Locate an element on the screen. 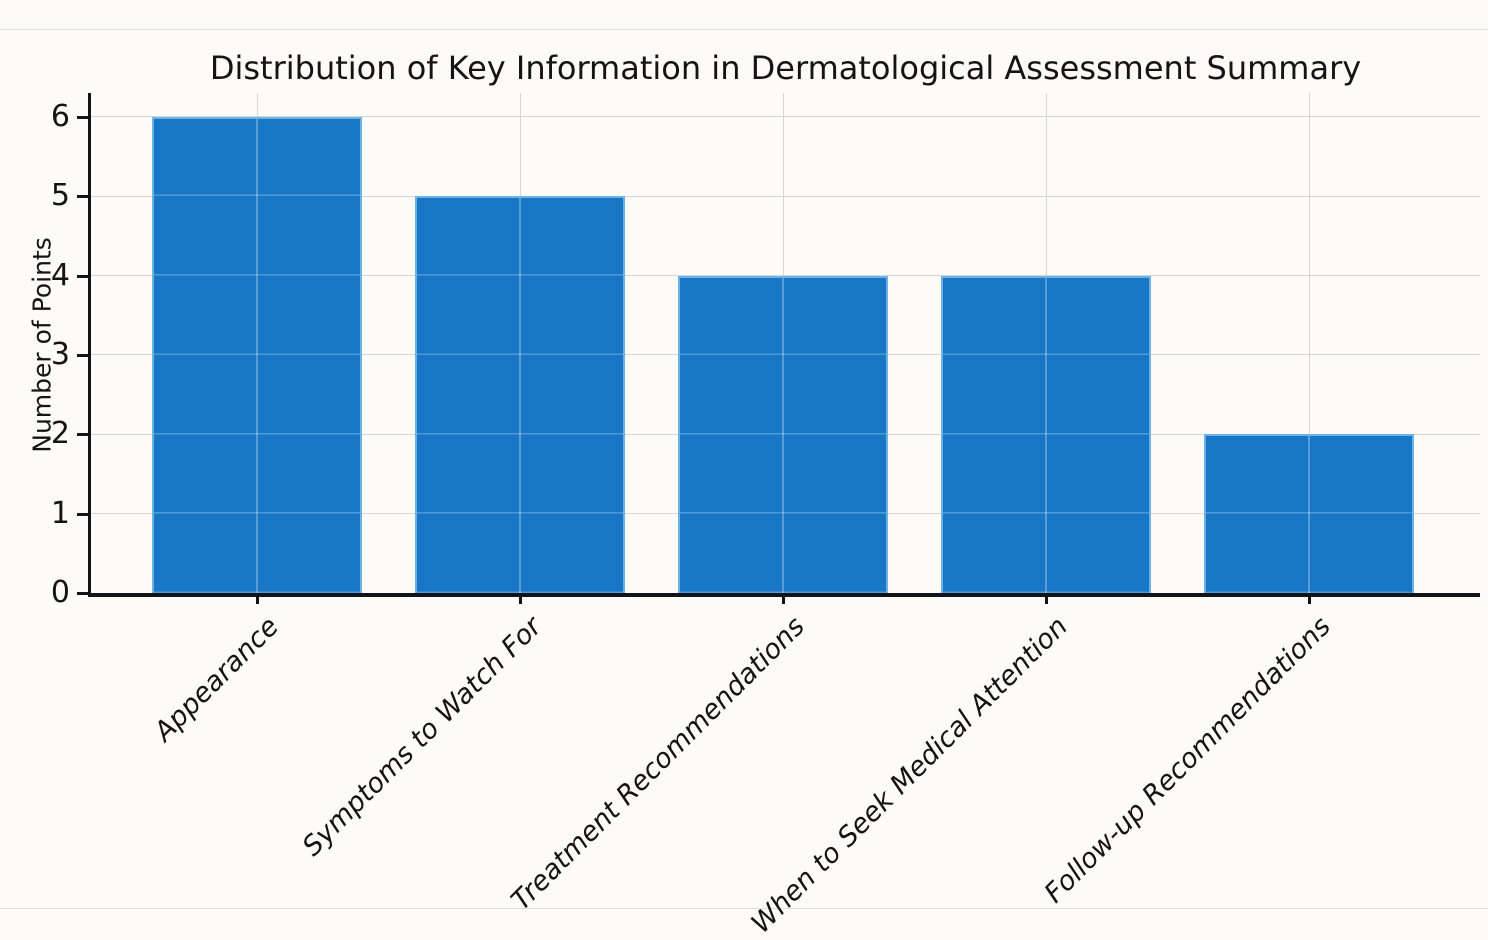 The image size is (1488, 940). photo-artifact-line-top is located at coordinates (744, 29).